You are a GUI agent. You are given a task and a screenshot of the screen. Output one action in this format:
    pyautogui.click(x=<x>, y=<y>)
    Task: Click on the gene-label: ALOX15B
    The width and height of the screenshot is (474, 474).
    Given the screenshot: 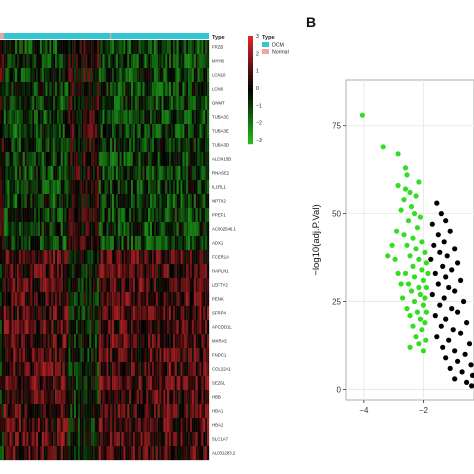 What is the action you would take?
    pyautogui.click(x=221, y=159)
    